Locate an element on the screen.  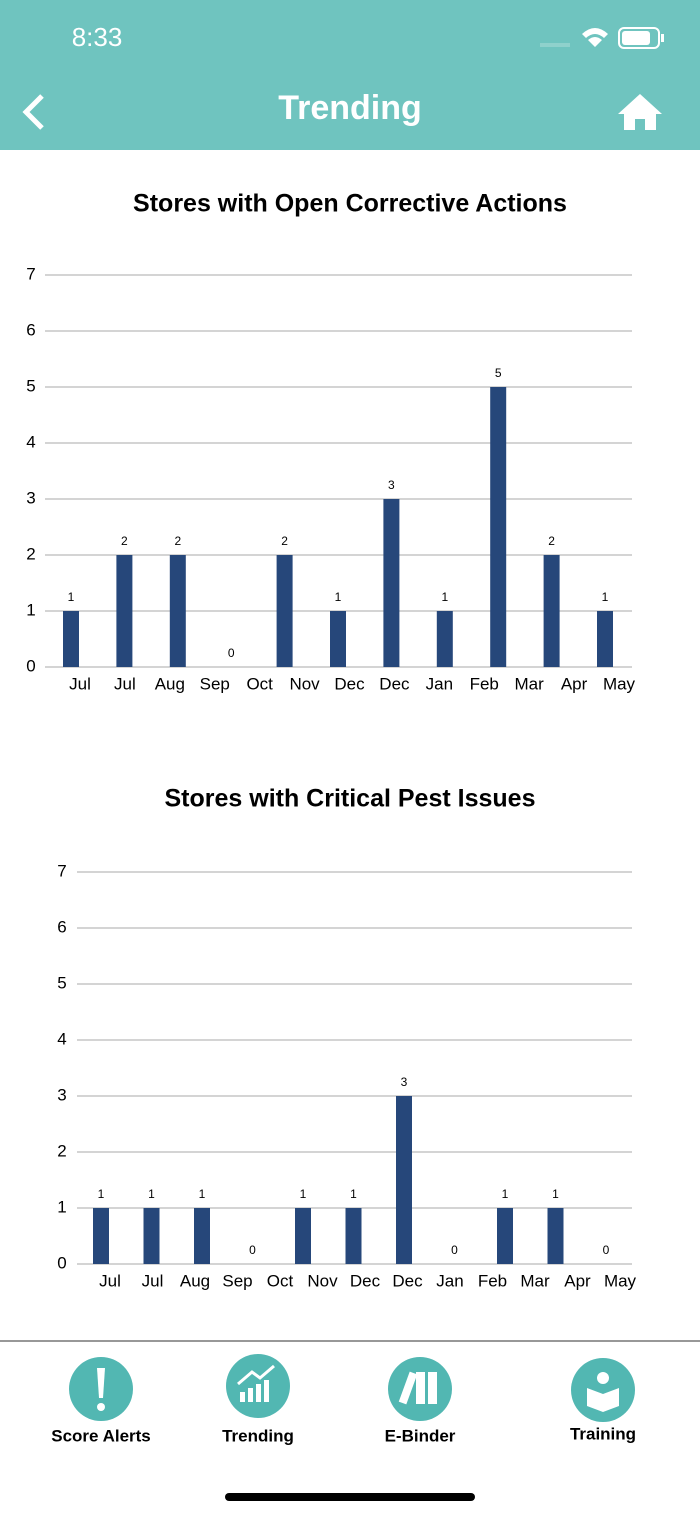
tab: Trending is located at coordinates (258, 1399).